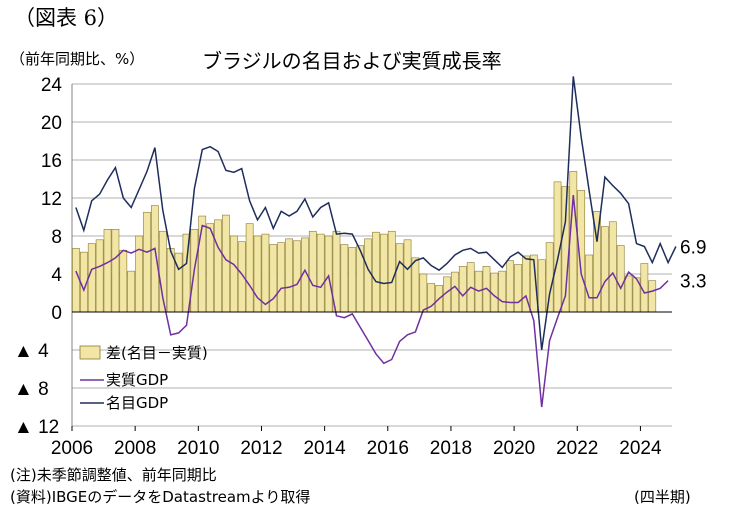 This screenshot has height=517, width=734. I want to click on y-tick-label: ▲ 4, so click(31, 351).